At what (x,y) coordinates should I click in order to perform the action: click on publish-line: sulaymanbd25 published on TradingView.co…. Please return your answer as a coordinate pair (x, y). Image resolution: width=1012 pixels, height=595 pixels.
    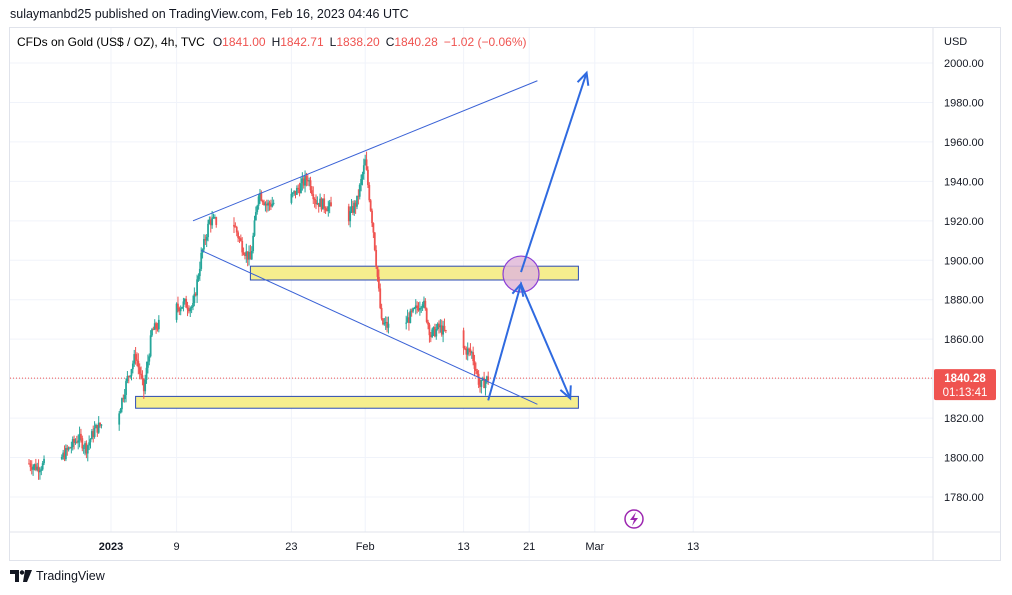
    Looking at the image, I should click on (209, 14).